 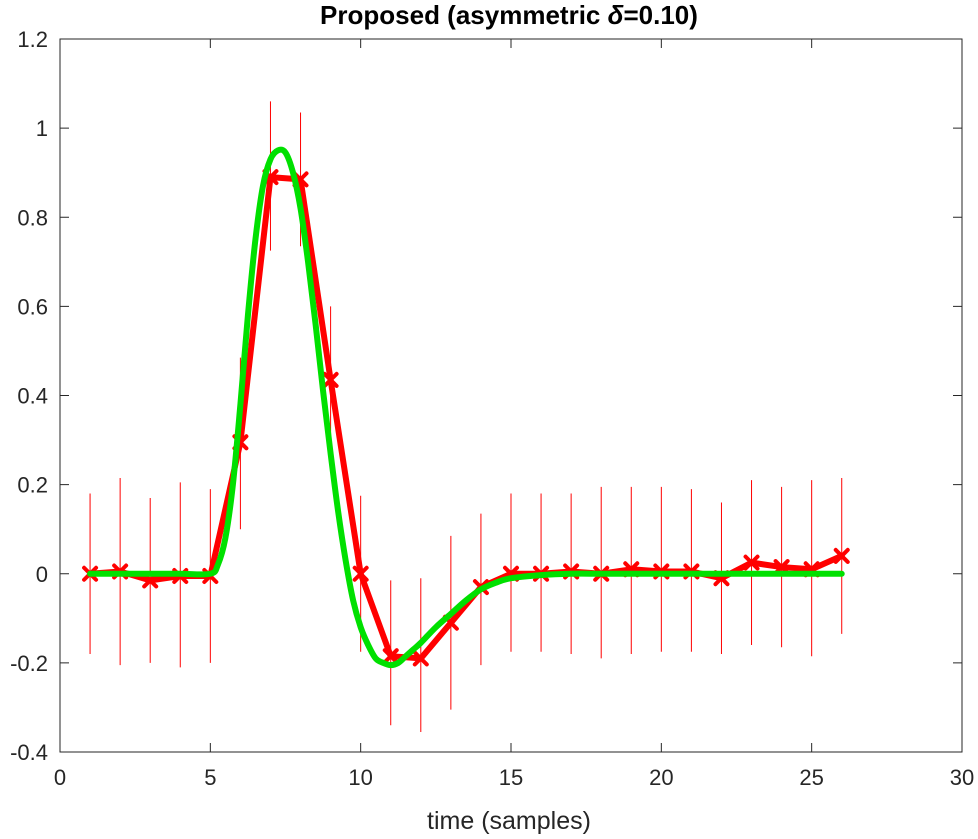 What do you see at coordinates (811, 777) in the screenshot?
I see `x-tick-label: 25` at bounding box center [811, 777].